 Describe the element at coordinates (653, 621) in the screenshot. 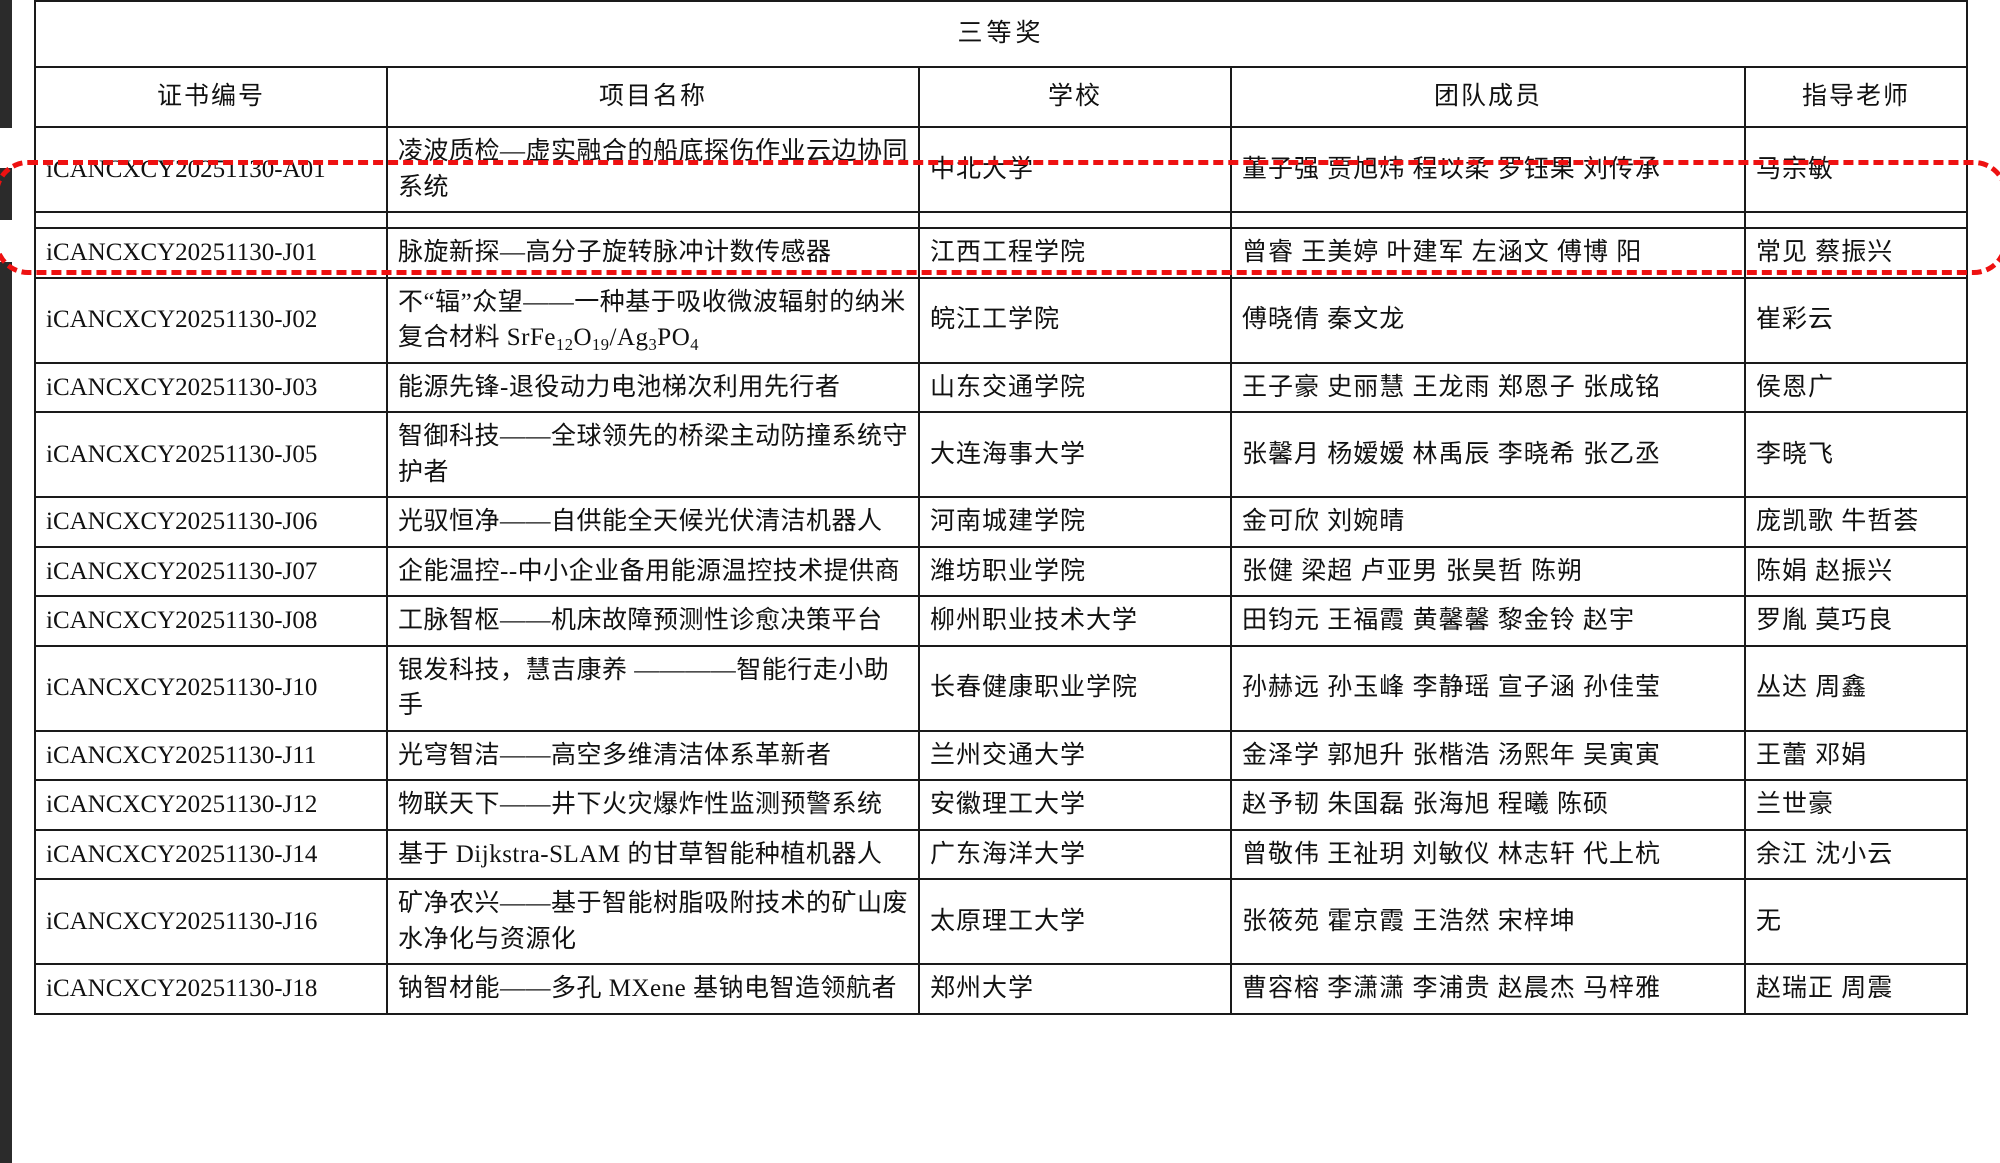

I see `cell-project: 工脉智枢——机床故障预测性诊愈决策平台` at that location.